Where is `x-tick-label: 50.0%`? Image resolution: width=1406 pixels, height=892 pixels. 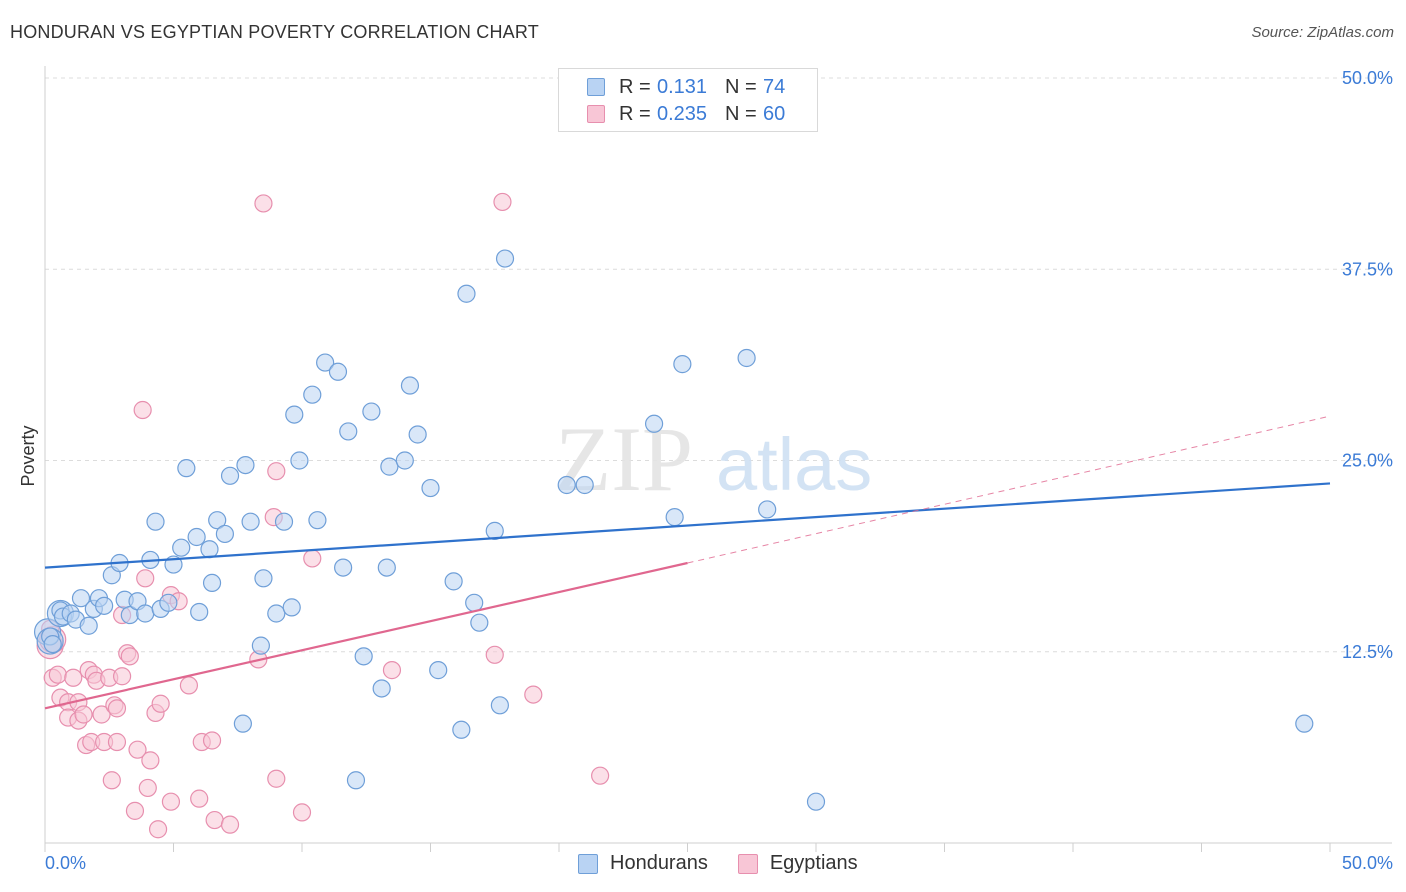 x-tick-label: 50.0% is located at coordinates (1367, 863).